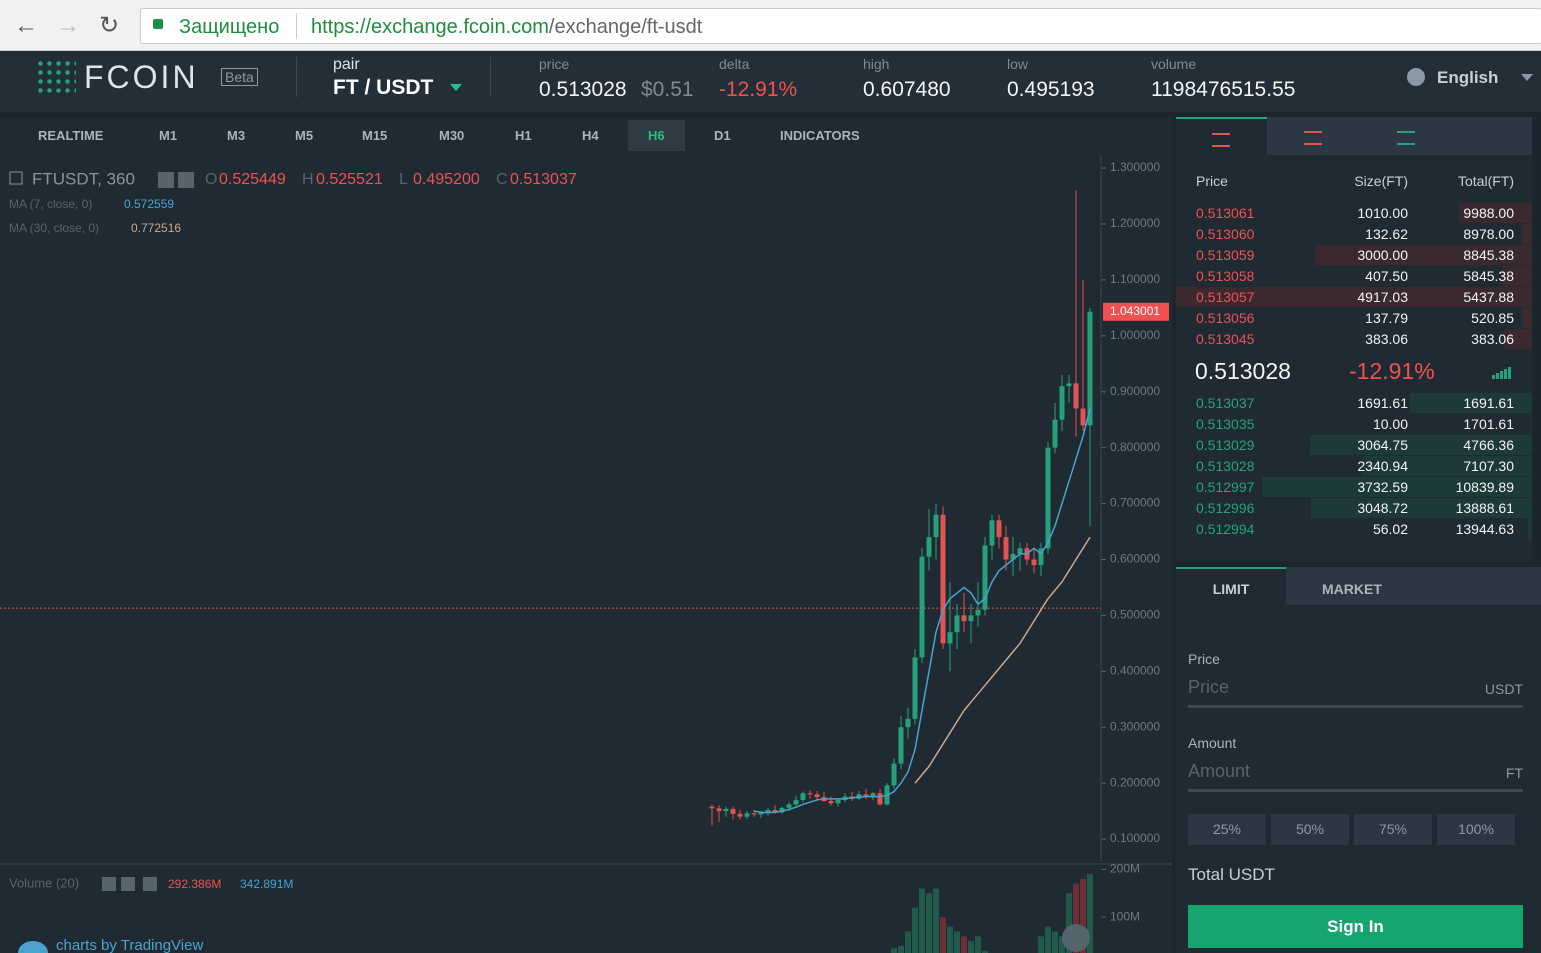  What do you see at coordinates (236, 135) in the screenshot?
I see `chart-tab: M3` at bounding box center [236, 135].